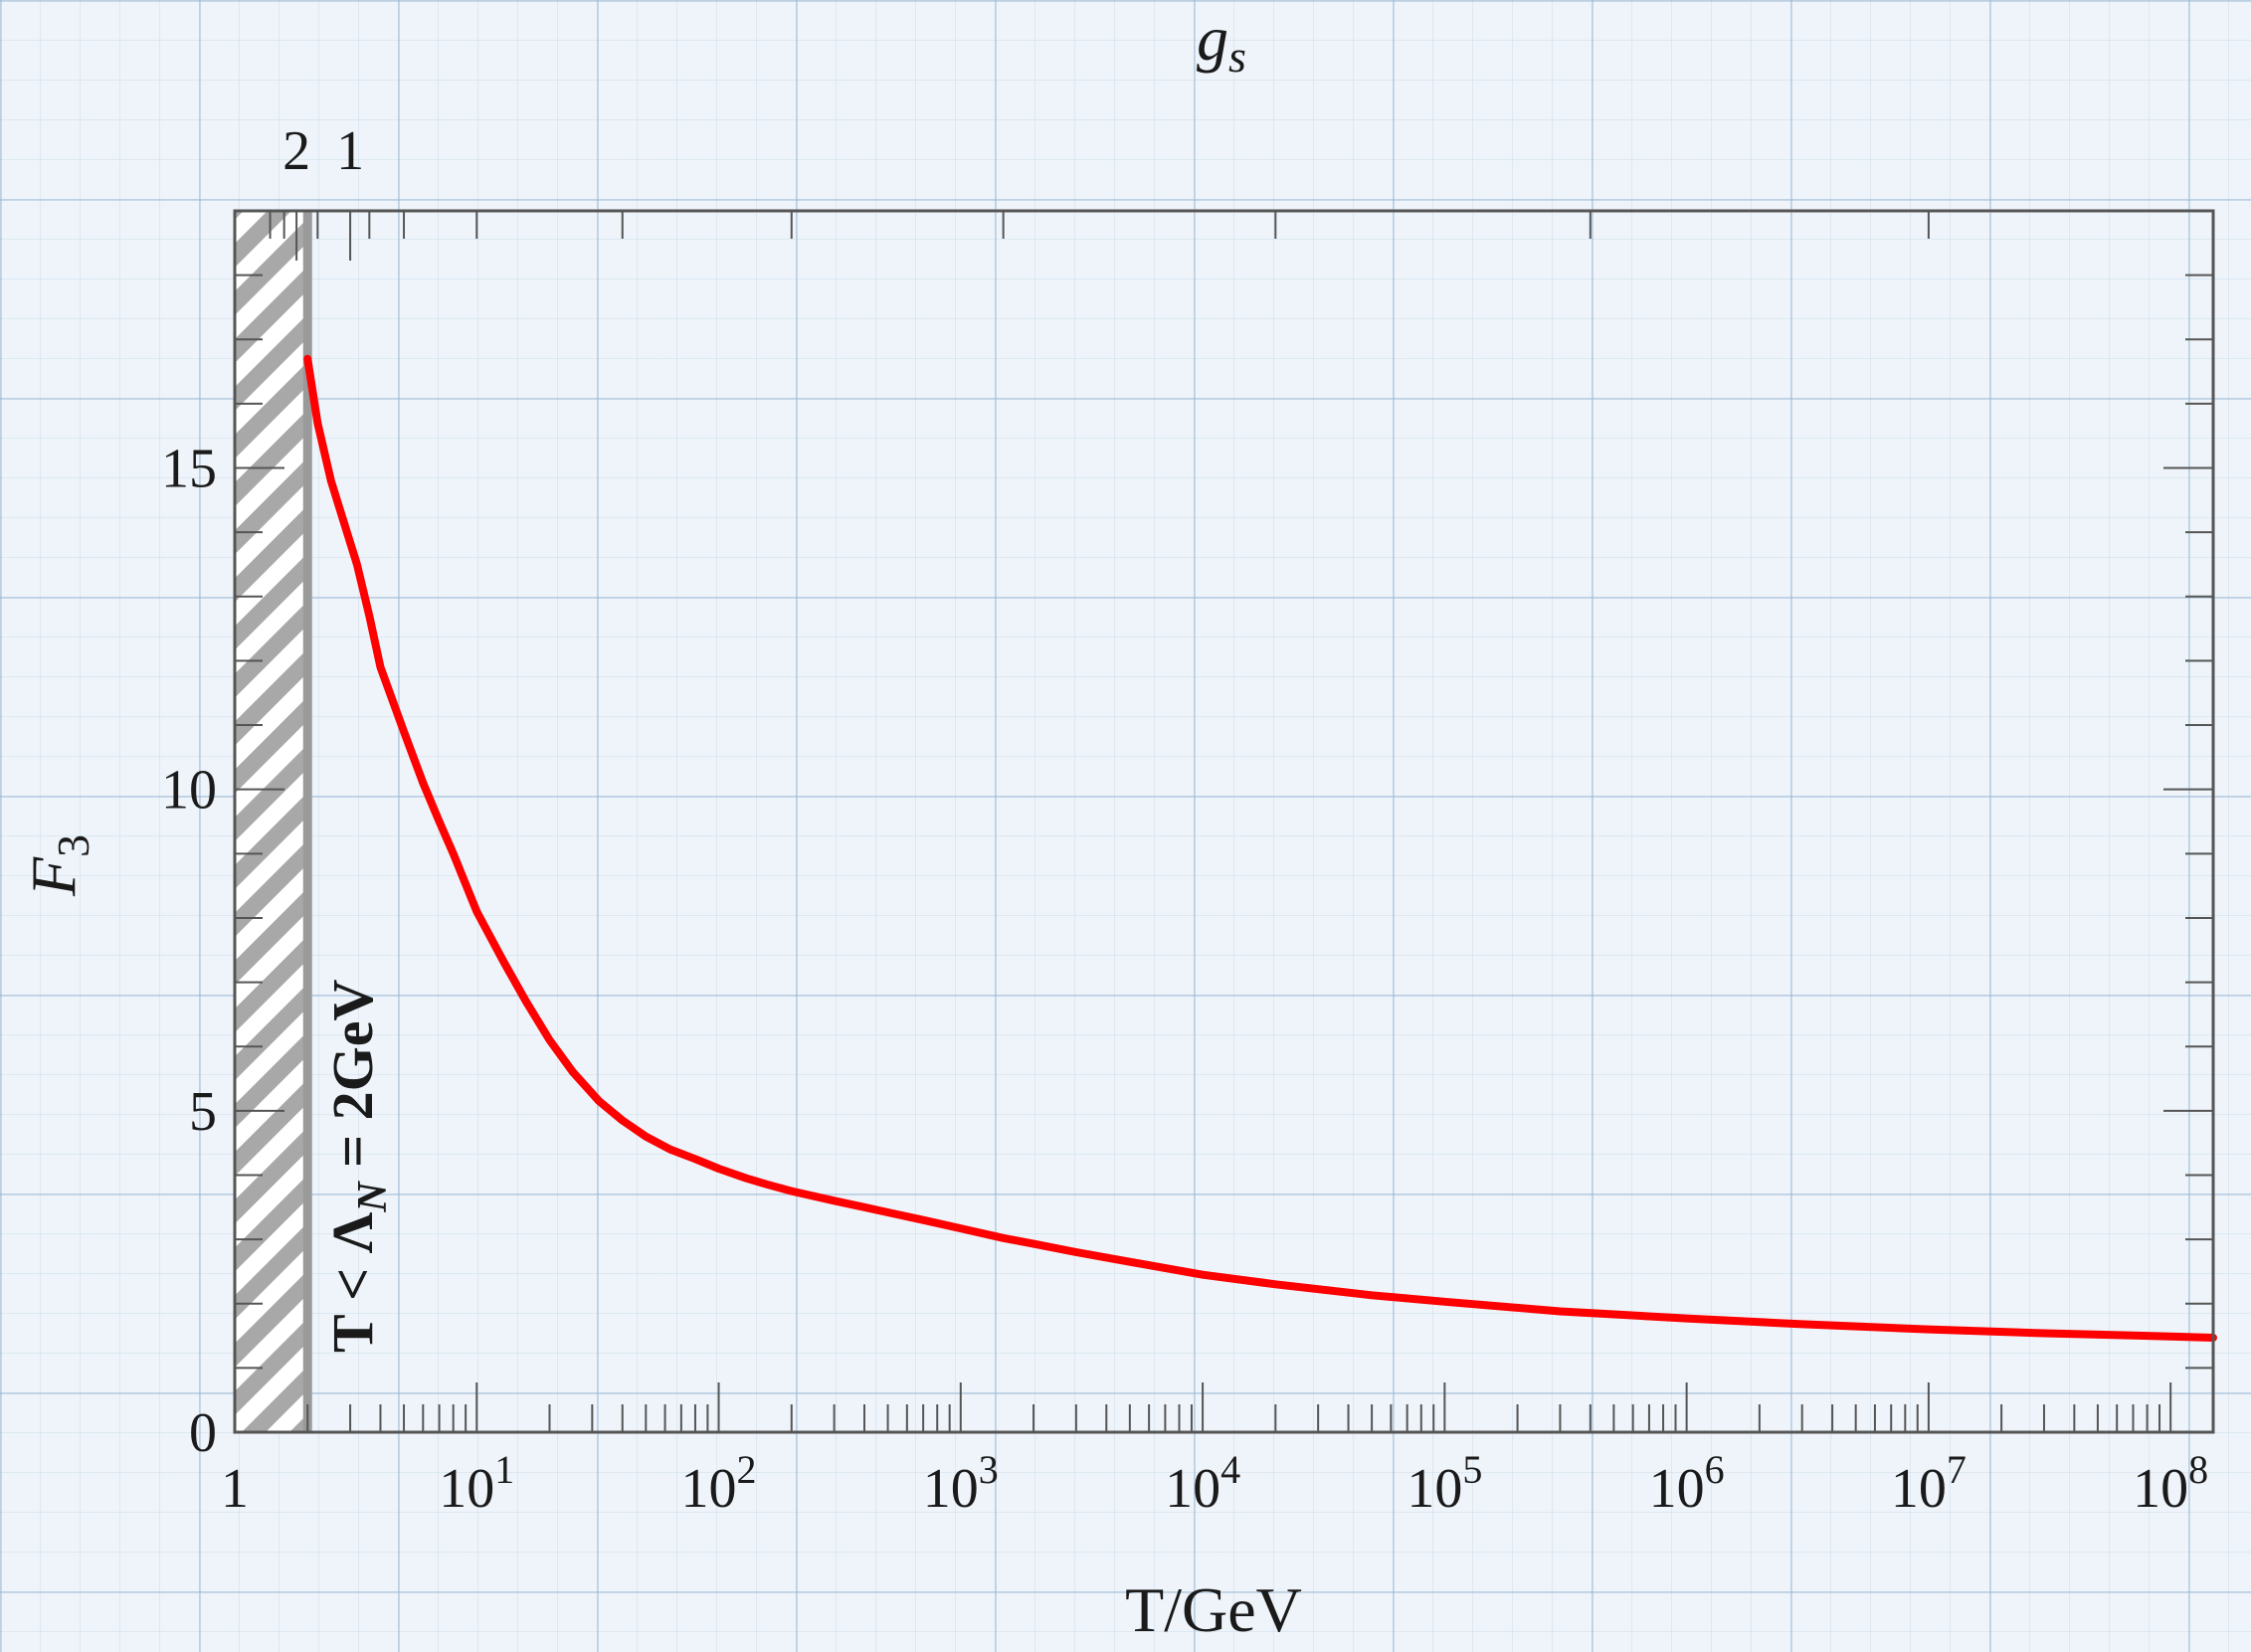 The width and height of the screenshot is (2251, 1652). What do you see at coordinates (358, 1166) in the screenshot?
I see `excluded-region-label: T < ΛN = 2GeV` at bounding box center [358, 1166].